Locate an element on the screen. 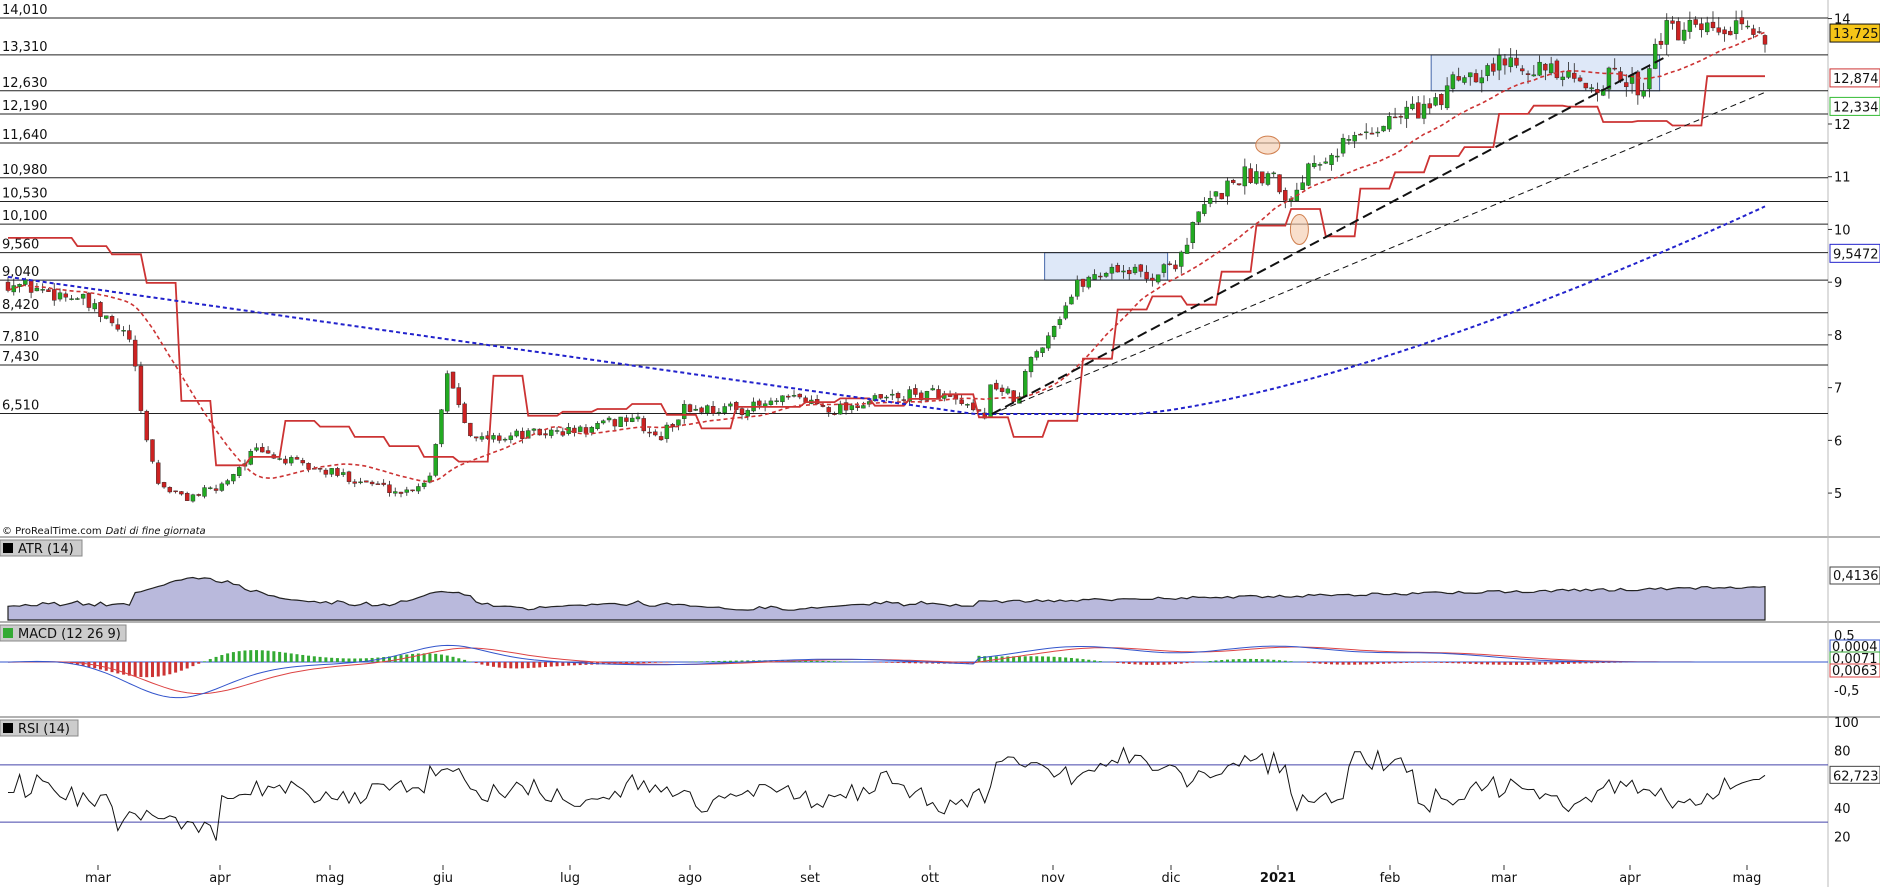 The height and width of the screenshot is (887, 1880). level-label: 10,530 is located at coordinates (25, 194).